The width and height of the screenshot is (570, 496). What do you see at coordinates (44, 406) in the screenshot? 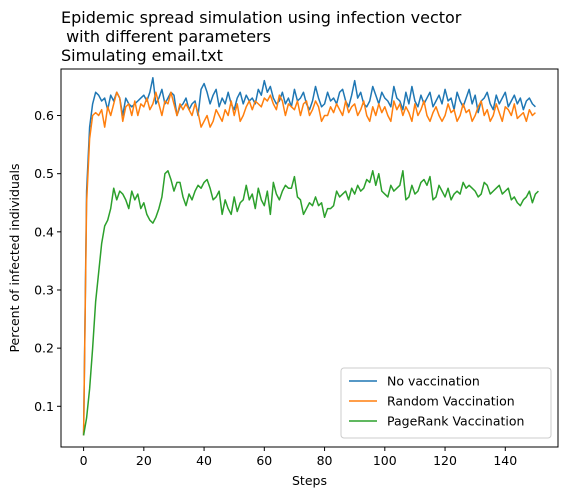
I see `y-tick-label-0: 0.1` at bounding box center [44, 406].